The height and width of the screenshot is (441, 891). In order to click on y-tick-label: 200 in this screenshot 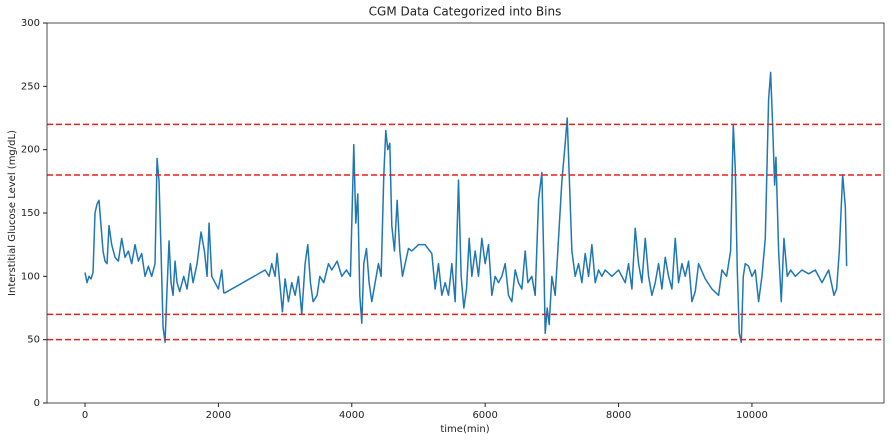, I will do `click(30, 150)`.